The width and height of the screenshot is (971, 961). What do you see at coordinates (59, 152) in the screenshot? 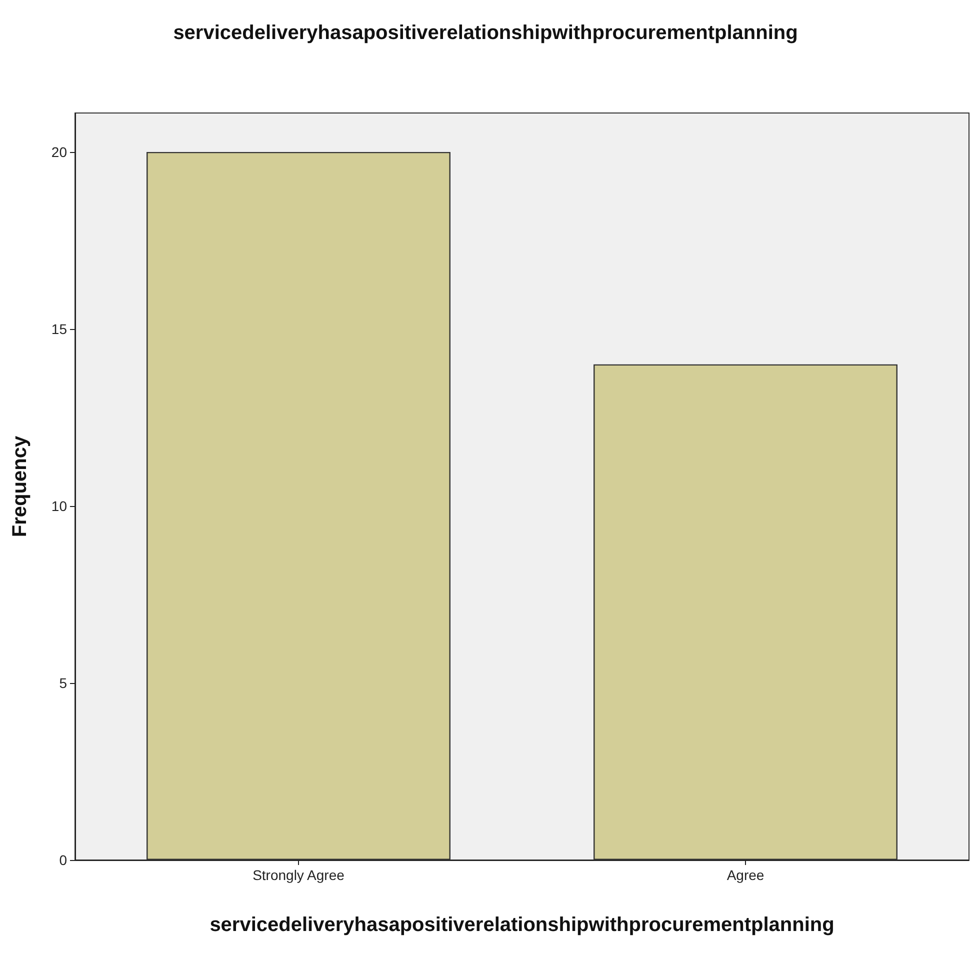
I see `y-tick-label: 20` at bounding box center [59, 152].